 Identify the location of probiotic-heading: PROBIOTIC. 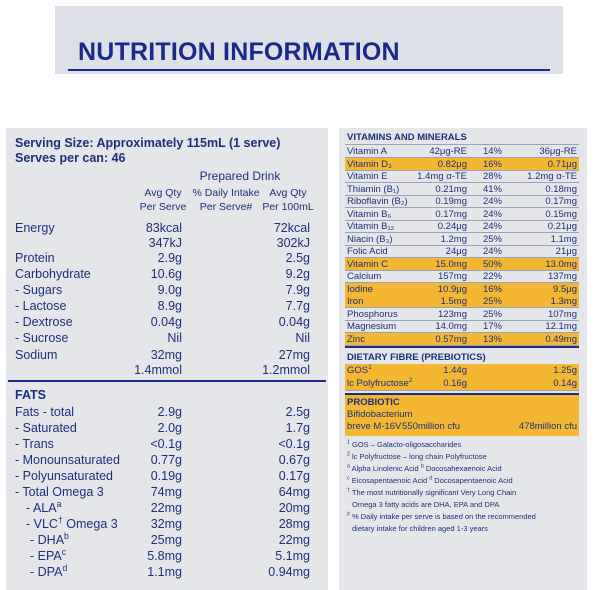
(373, 402).